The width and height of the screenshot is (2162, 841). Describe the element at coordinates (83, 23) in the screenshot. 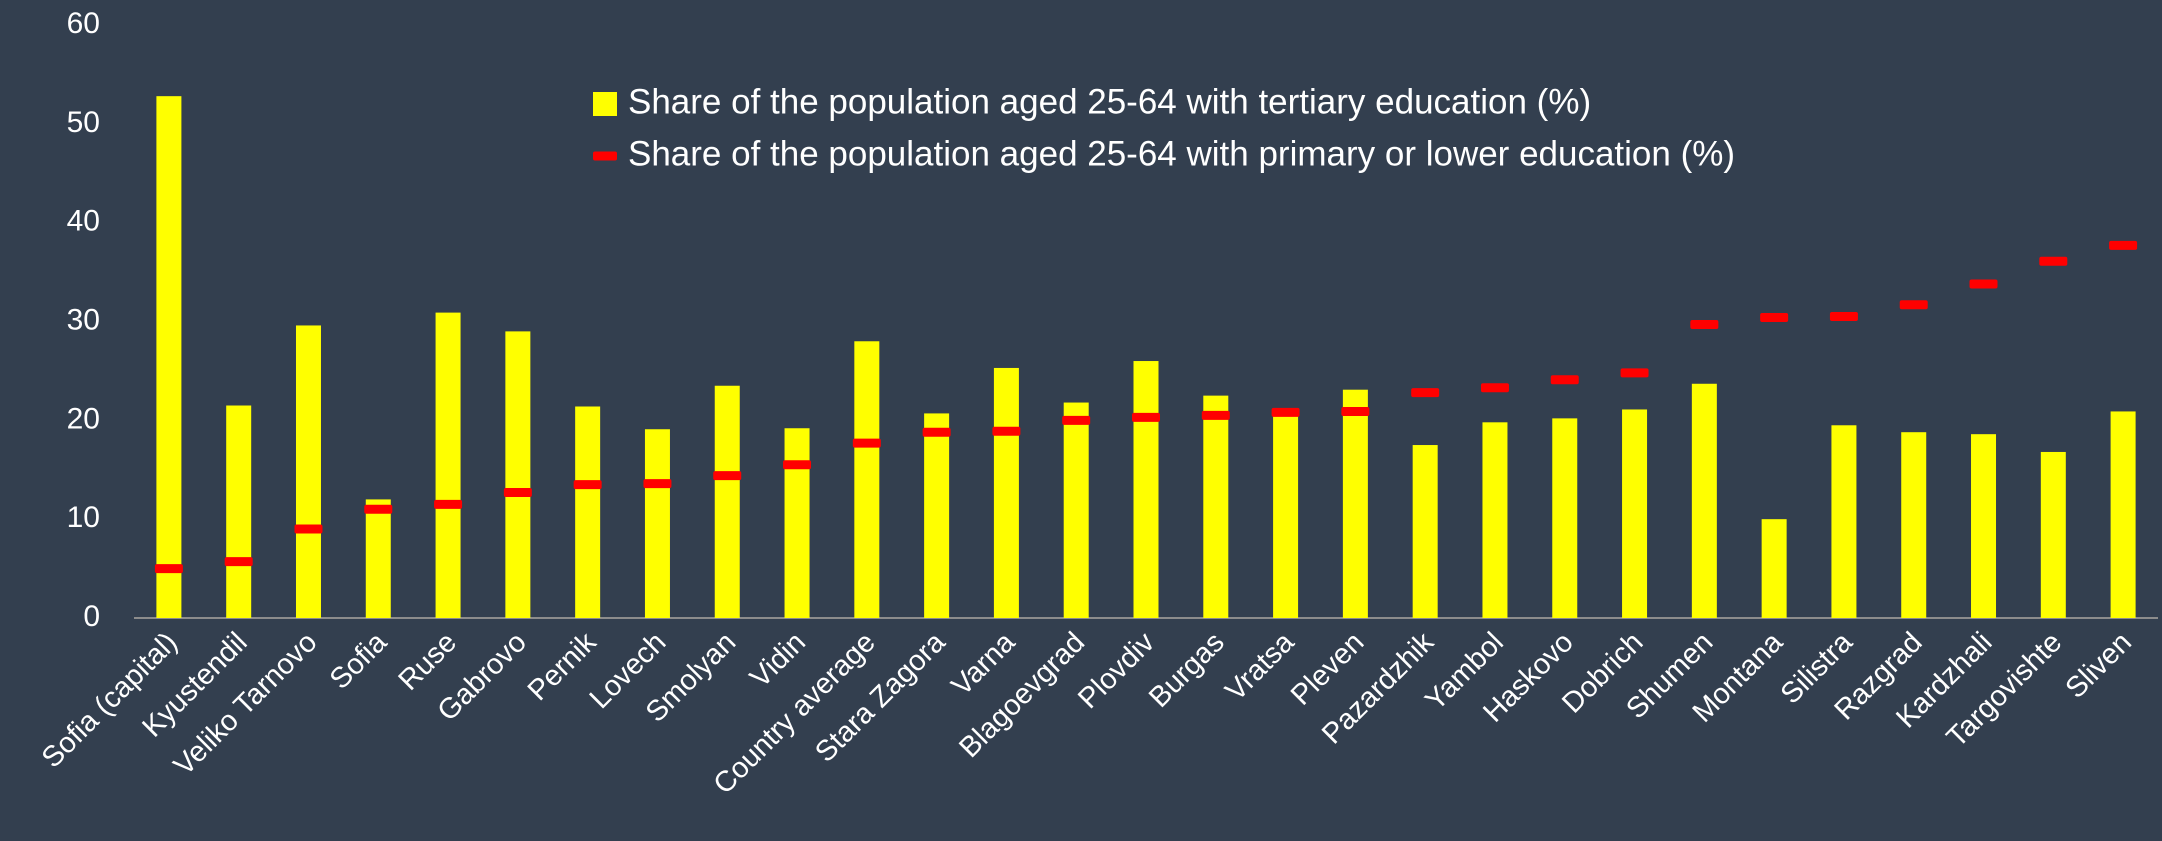

I see `y-tick-label: 60` at that location.